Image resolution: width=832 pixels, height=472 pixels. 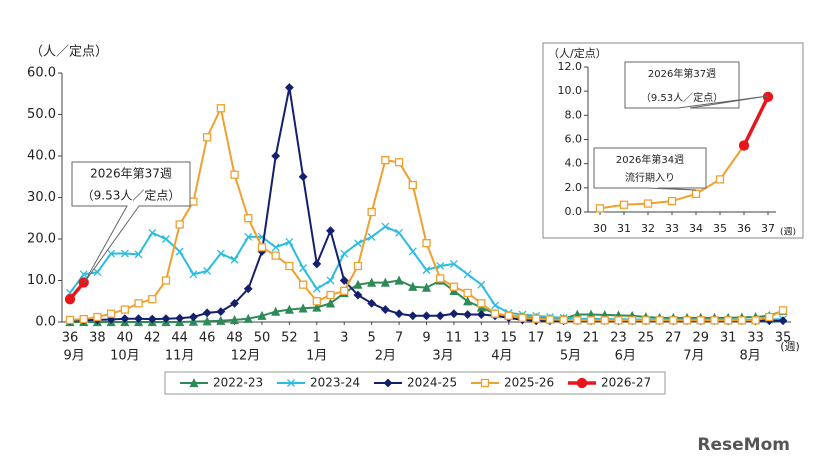 What do you see at coordinates (591, 338) in the screenshot?
I see `x-tick-label: 21` at bounding box center [591, 338].